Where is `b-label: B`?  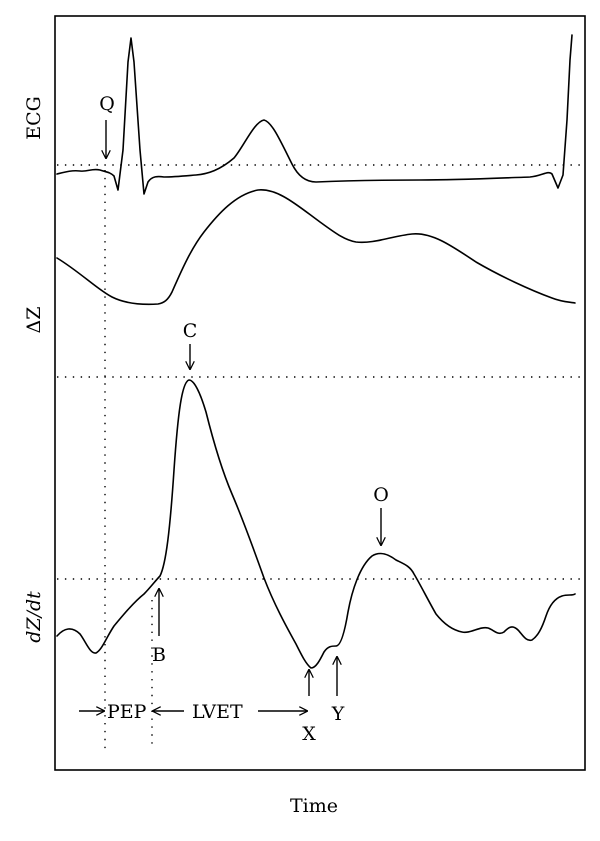
b-label: B is located at coordinates (159, 655).